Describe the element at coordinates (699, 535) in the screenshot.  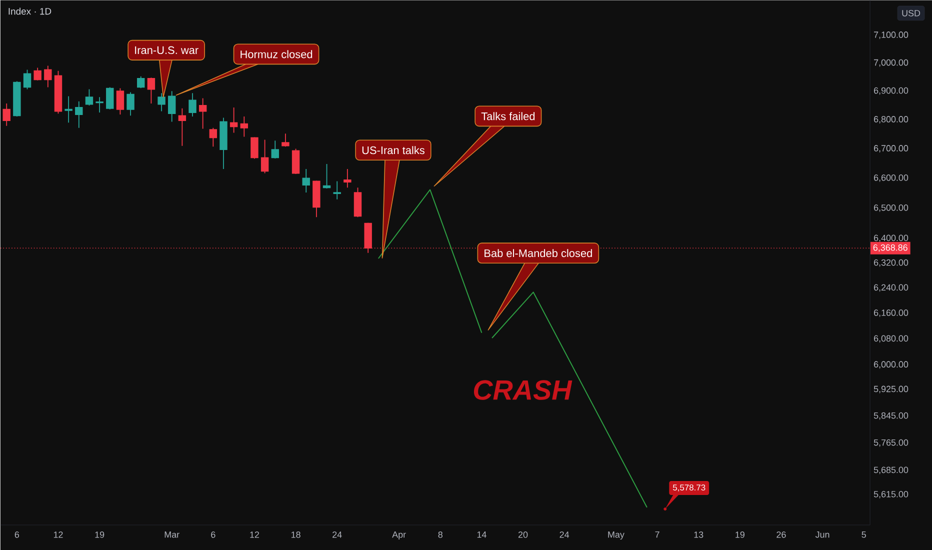
I see `x-tick-label: 13` at that location.